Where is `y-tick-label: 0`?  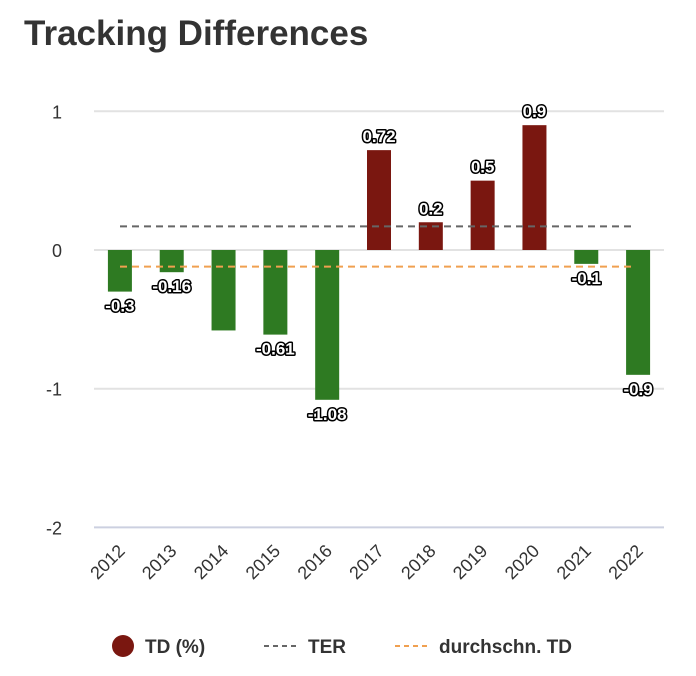
y-tick-label: 0 is located at coordinates (57, 251).